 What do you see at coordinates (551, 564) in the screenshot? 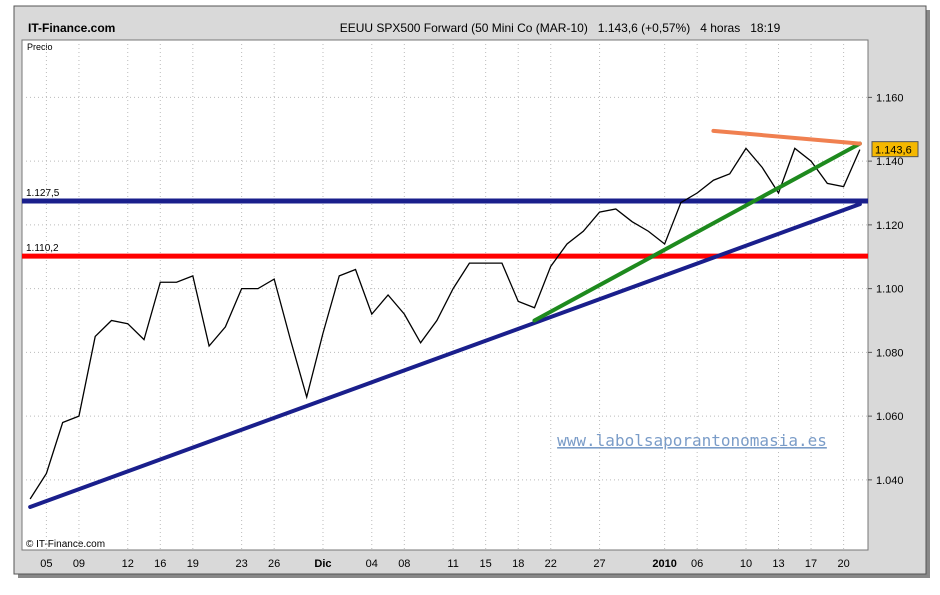
I see `x-tick-label: 22` at bounding box center [551, 564].